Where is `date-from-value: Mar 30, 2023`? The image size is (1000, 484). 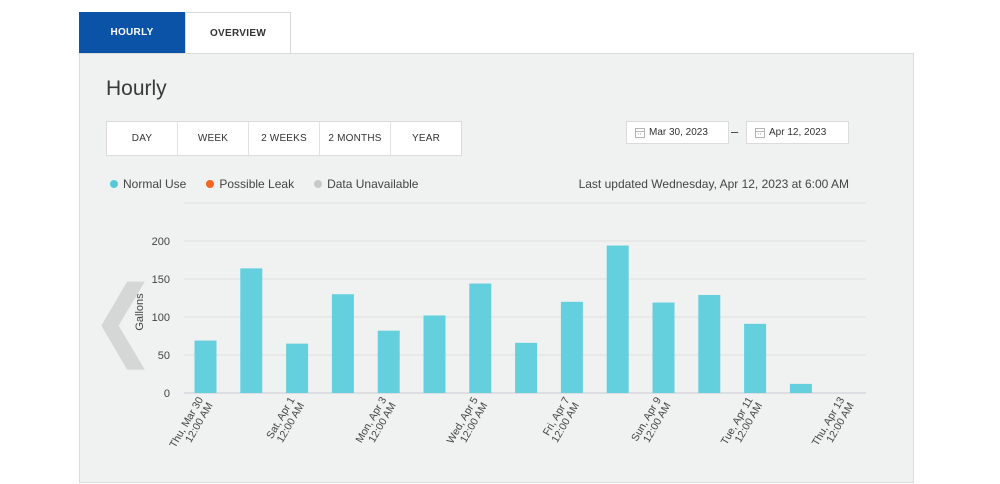 date-from-value: Mar 30, 2023 is located at coordinates (678, 132).